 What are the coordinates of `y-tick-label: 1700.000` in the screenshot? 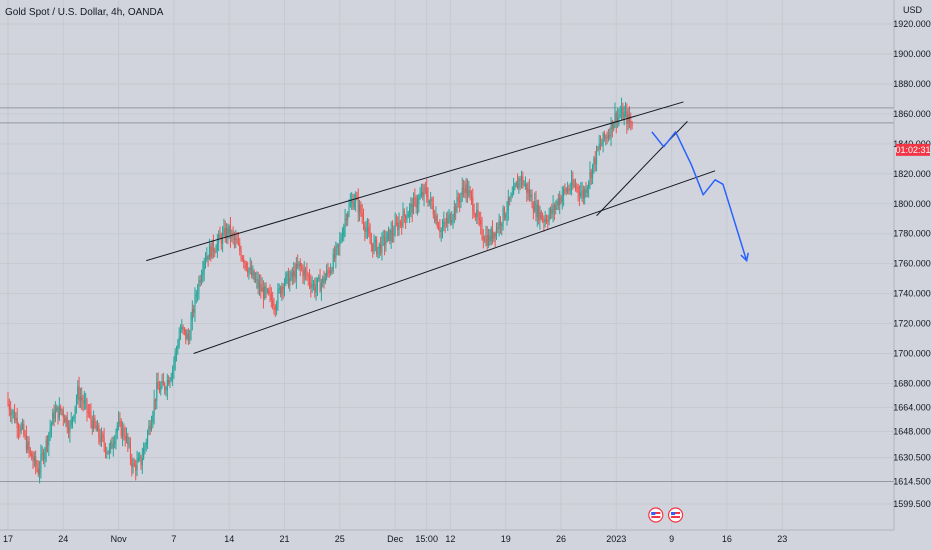 It's located at (912, 354).